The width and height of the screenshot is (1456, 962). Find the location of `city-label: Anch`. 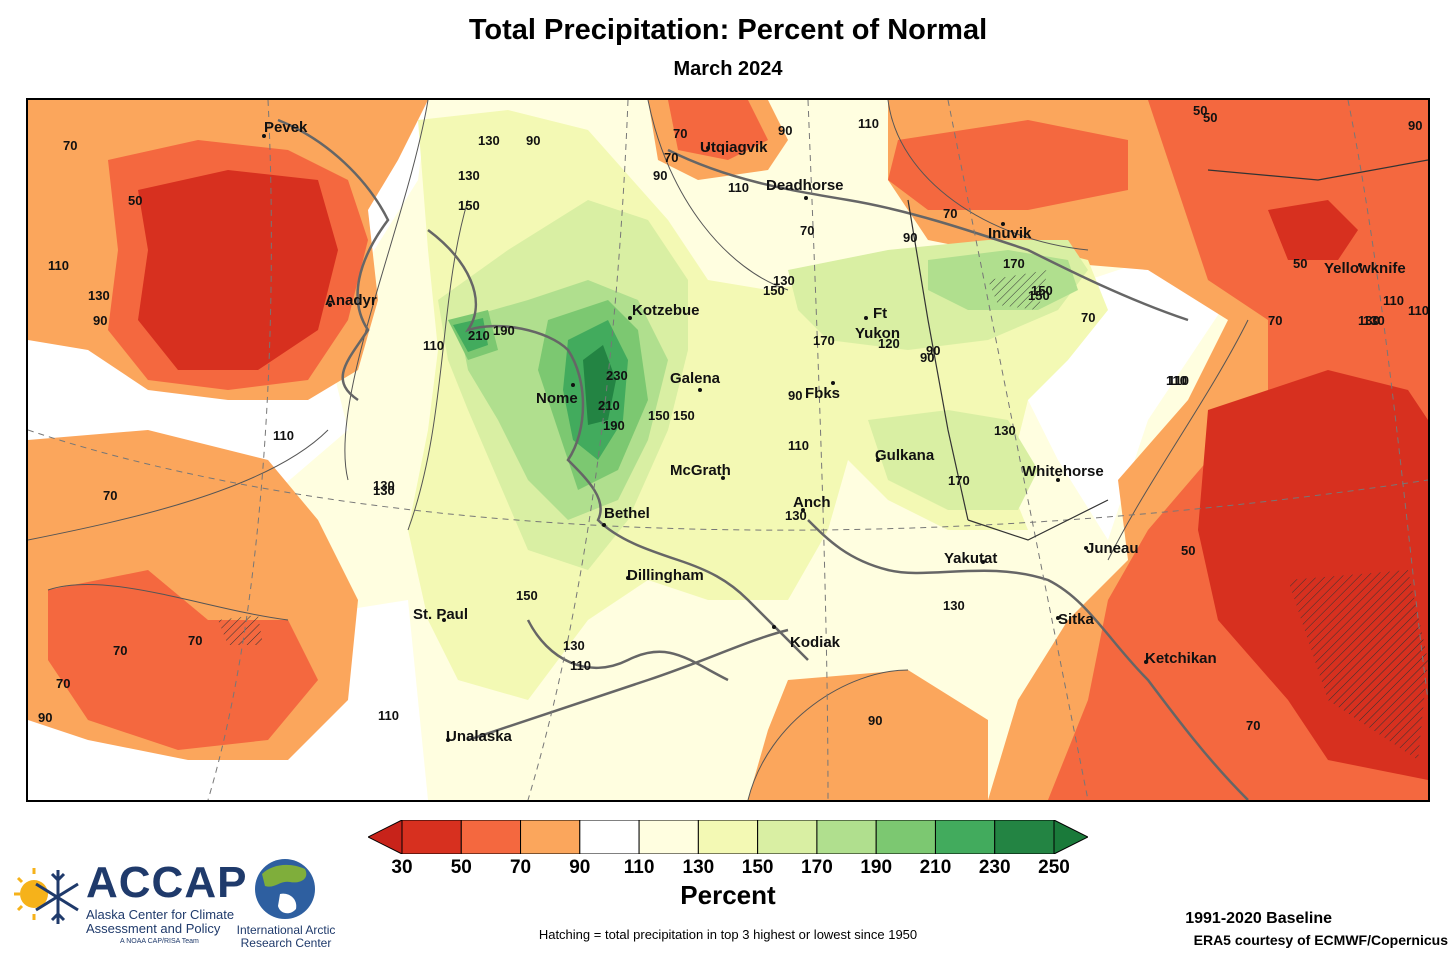

city-label: Anch is located at coordinates (812, 502).